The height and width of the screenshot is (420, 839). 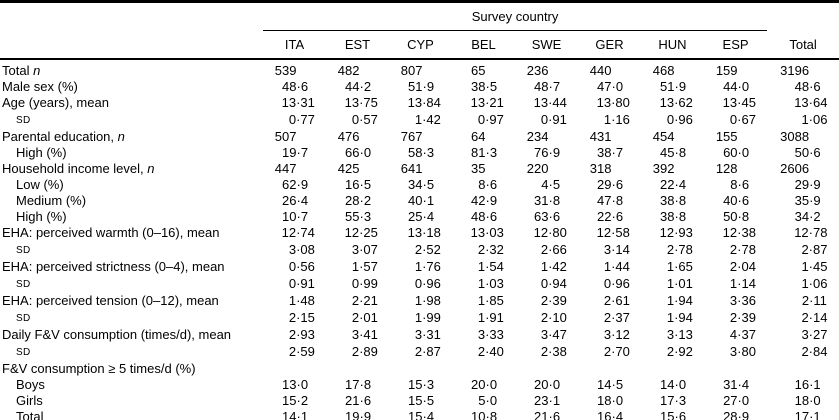 What do you see at coordinates (301, 266) in the screenshot?
I see `data-cell: 0·56` at bounding box center [301, 266].